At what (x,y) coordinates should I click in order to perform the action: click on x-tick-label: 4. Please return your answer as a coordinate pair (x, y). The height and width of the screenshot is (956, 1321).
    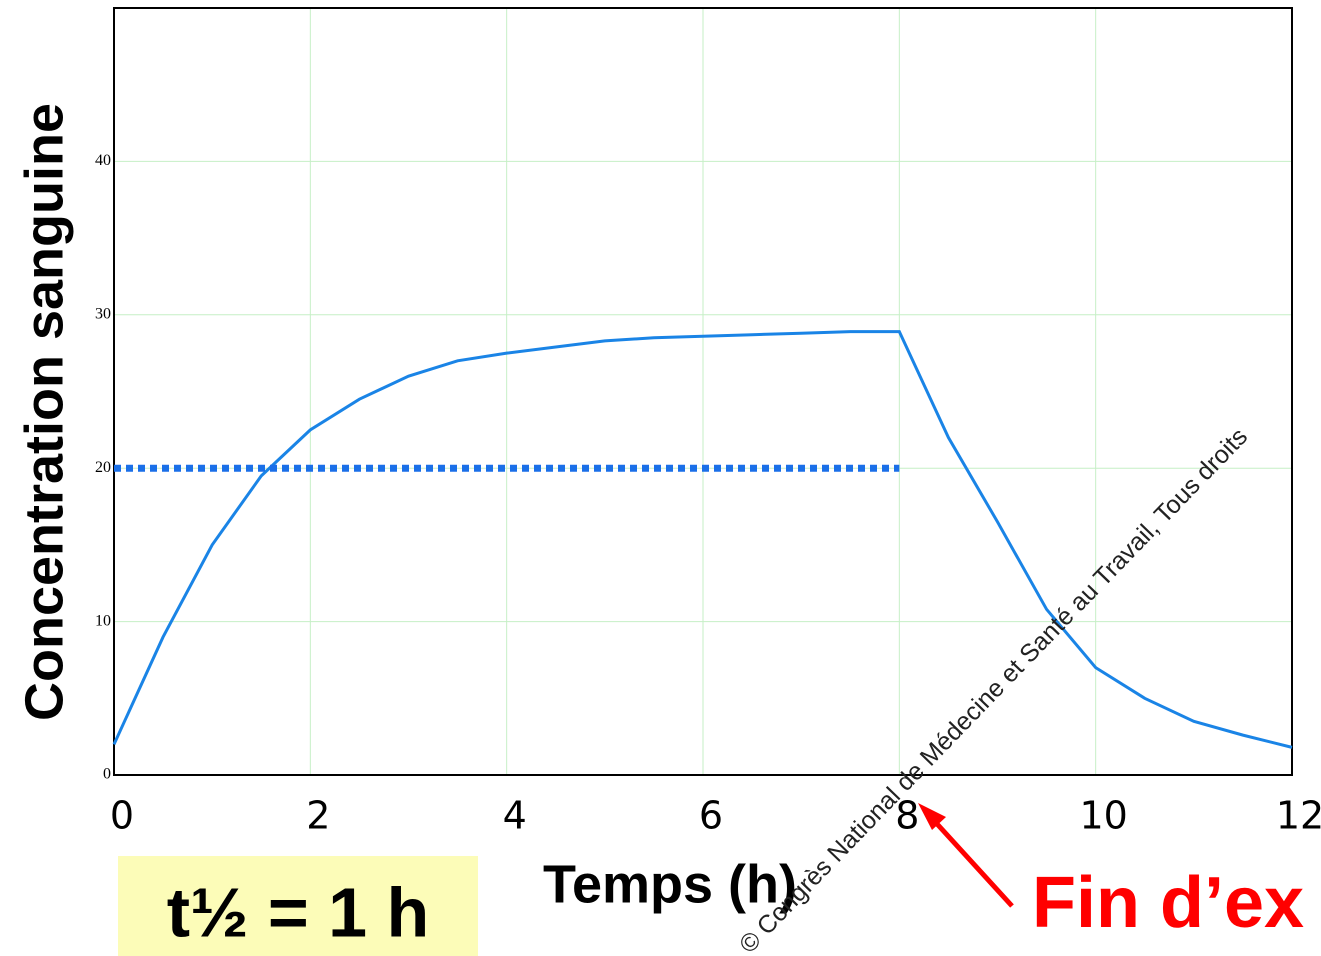
    Looking at the image, I should click on (515, 816).